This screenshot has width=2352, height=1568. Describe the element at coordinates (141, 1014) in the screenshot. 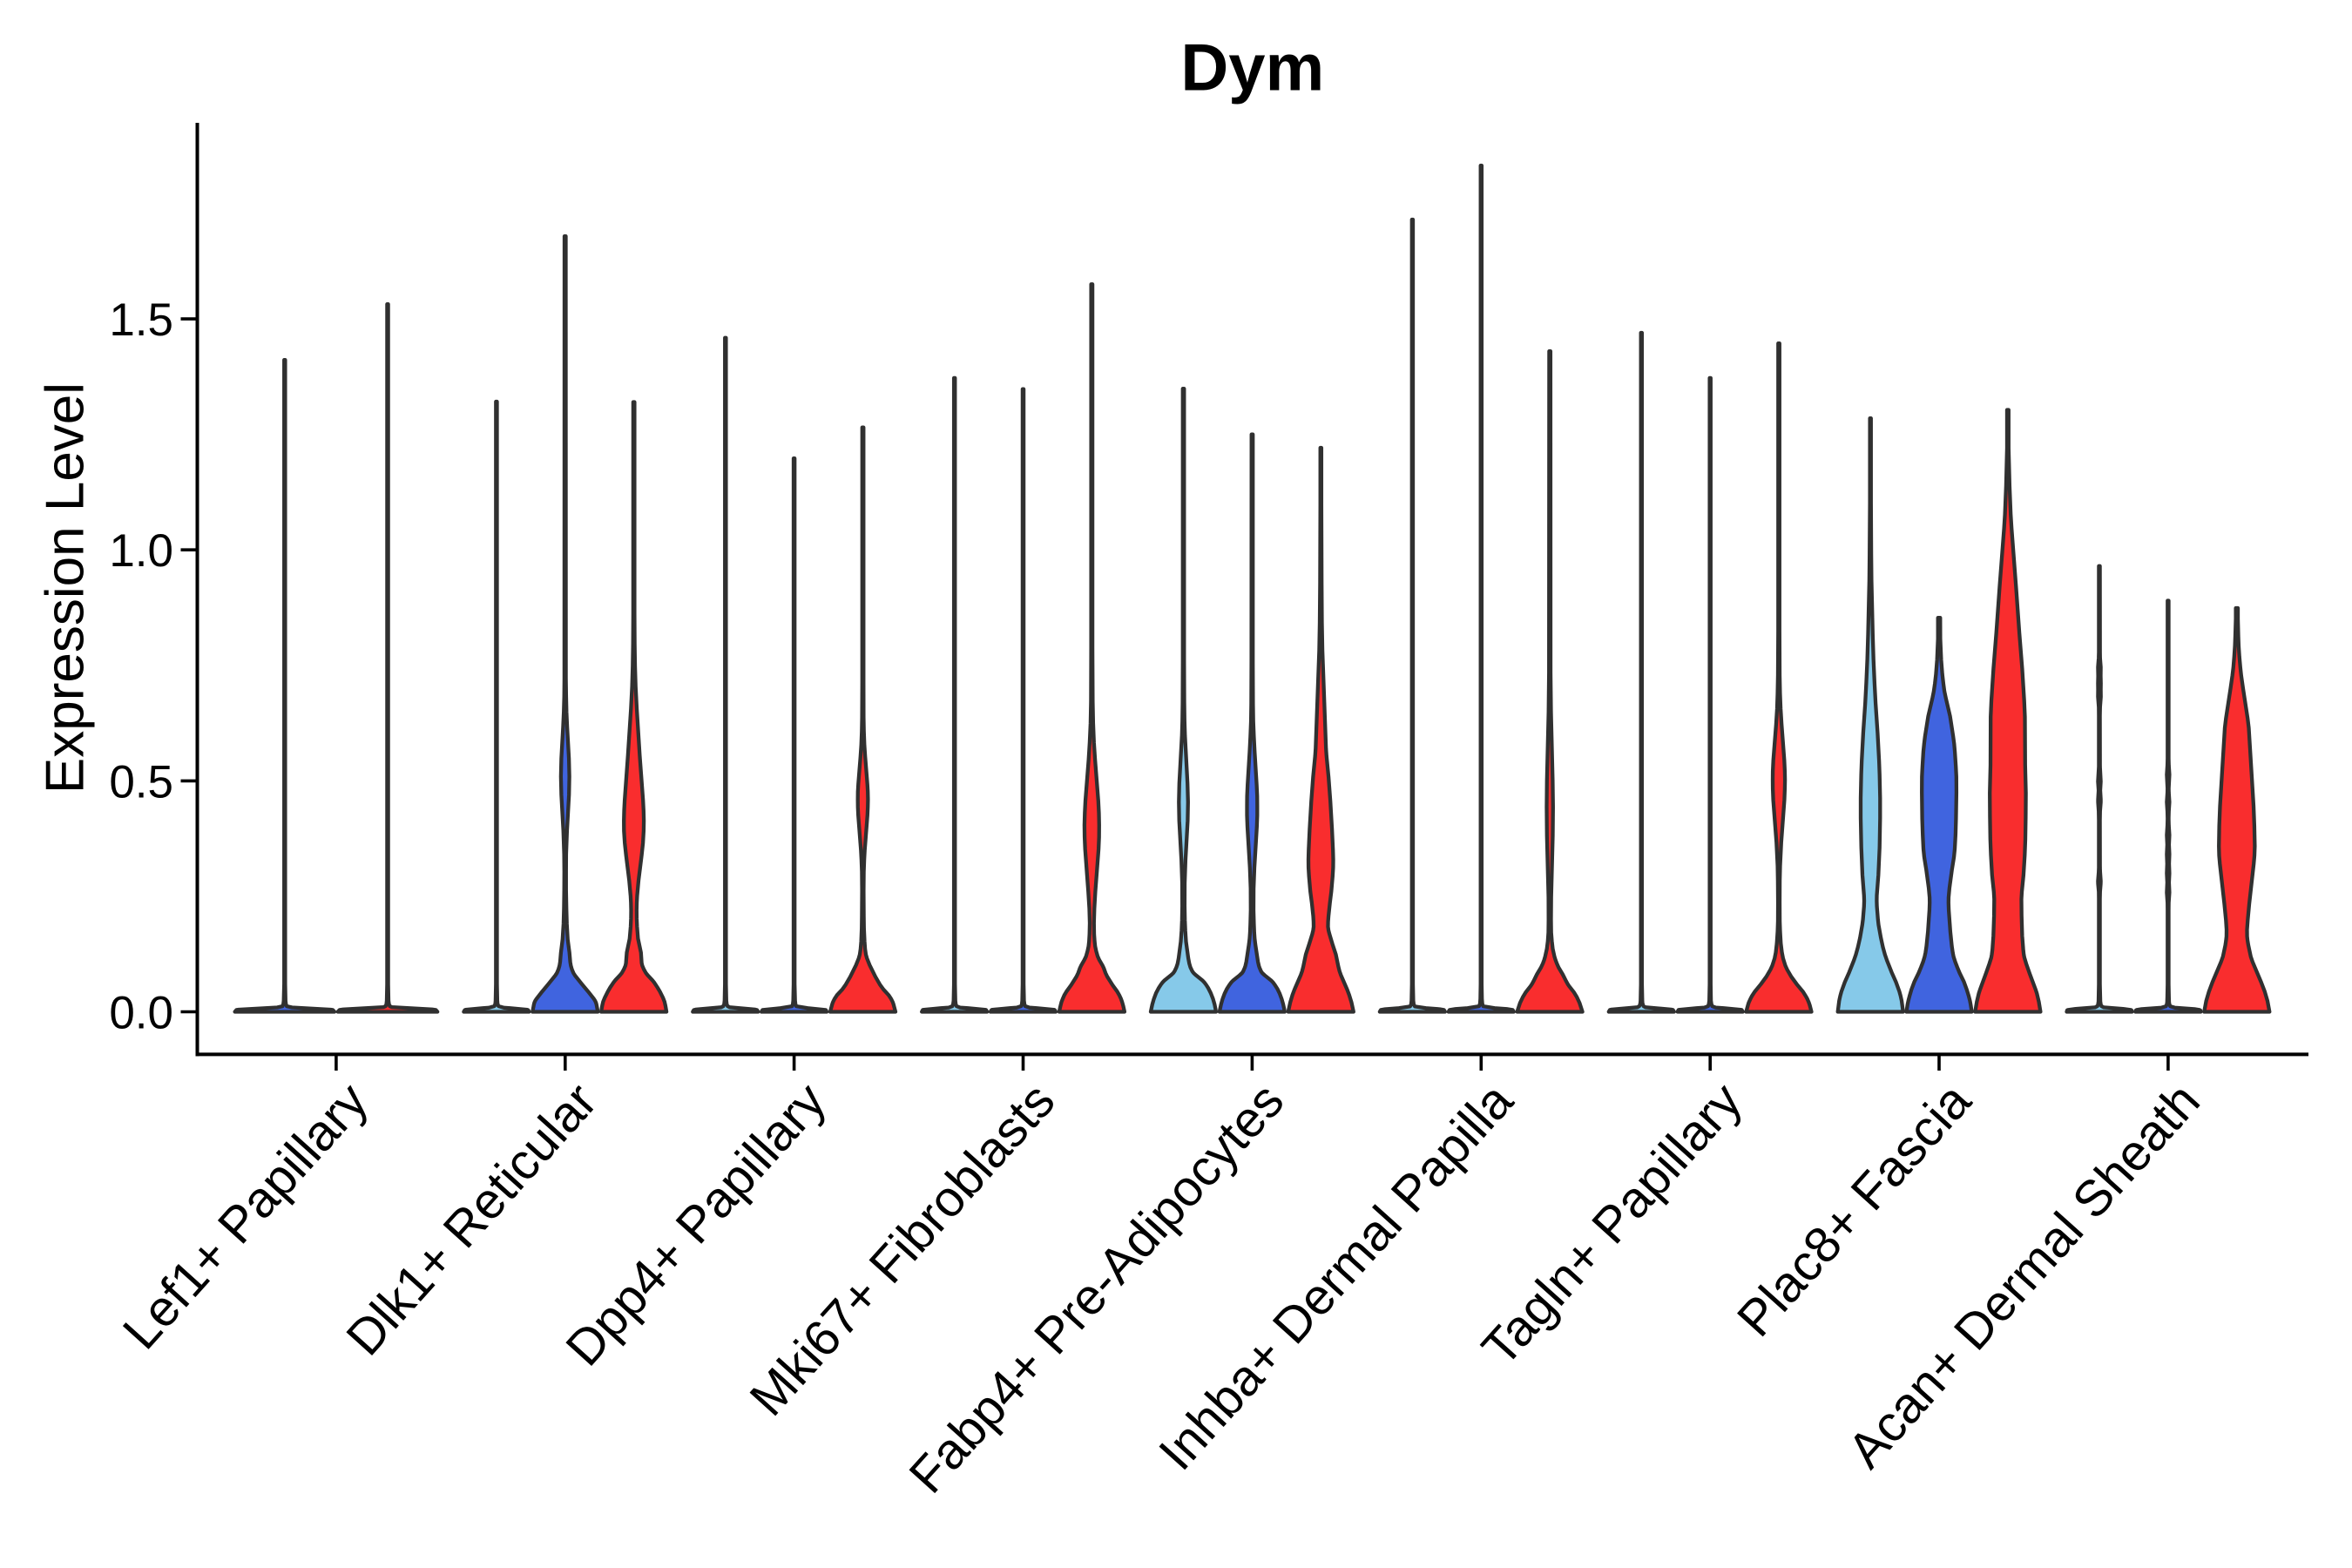

I see `svg-text: 0.0` at that location.